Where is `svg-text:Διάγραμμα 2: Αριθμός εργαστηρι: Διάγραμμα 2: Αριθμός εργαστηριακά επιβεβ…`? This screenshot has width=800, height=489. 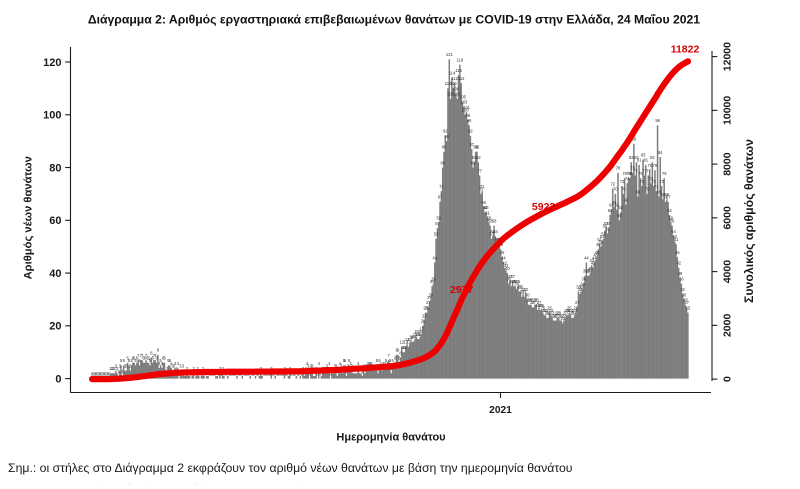 svg-text:Διάγραμμα 2: Αριθμός εργαστηρι: Διάγραμμα 2: Αριθμός εργαστηριακά επιβεβ… is located at coordinates (394, 20).